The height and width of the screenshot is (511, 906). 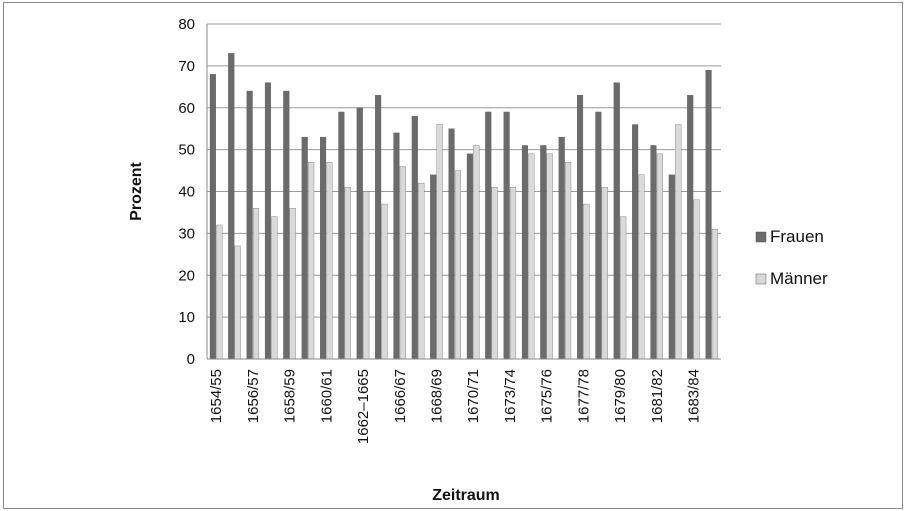 I want to click on legend-swatch-männer, so click(x=761, y=279).